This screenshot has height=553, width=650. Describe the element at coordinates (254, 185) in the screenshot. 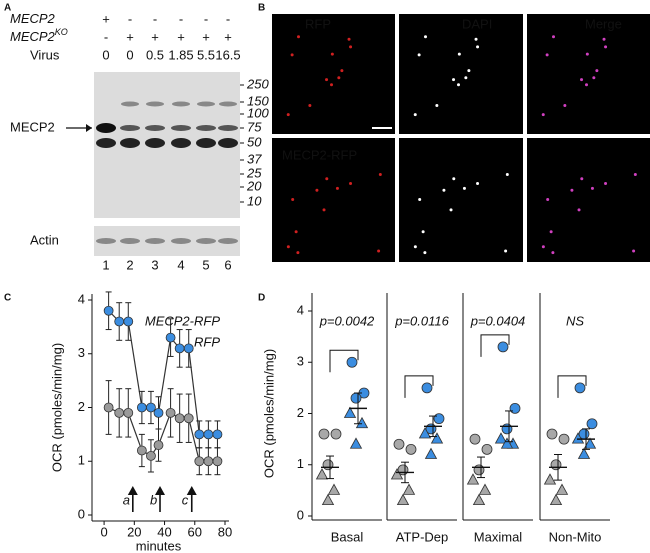

I see `mw-marker: 20` at that location.